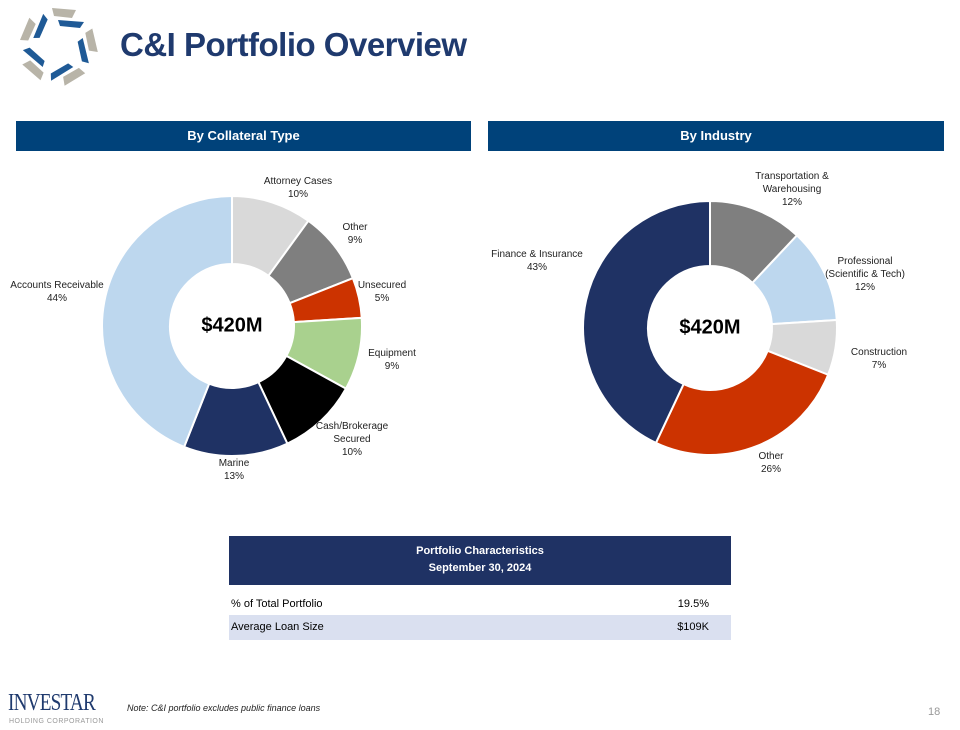 The width and height of the screenshot is (960, 730). Describe the element at coordinates (392, 360) in the screenshot. I see `slice-label: Equipment 9%` at that location.